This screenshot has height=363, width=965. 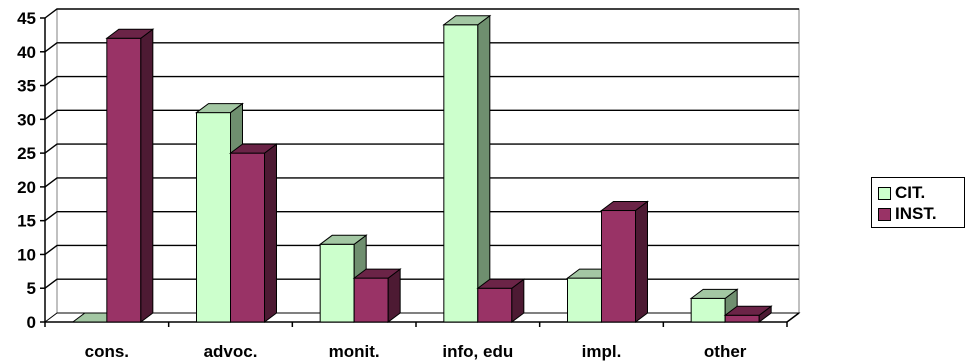 What do you see at coordinates (725, 351) in the screenshot?
I see `x-tick-label: other` at bounding box center [725, 351].